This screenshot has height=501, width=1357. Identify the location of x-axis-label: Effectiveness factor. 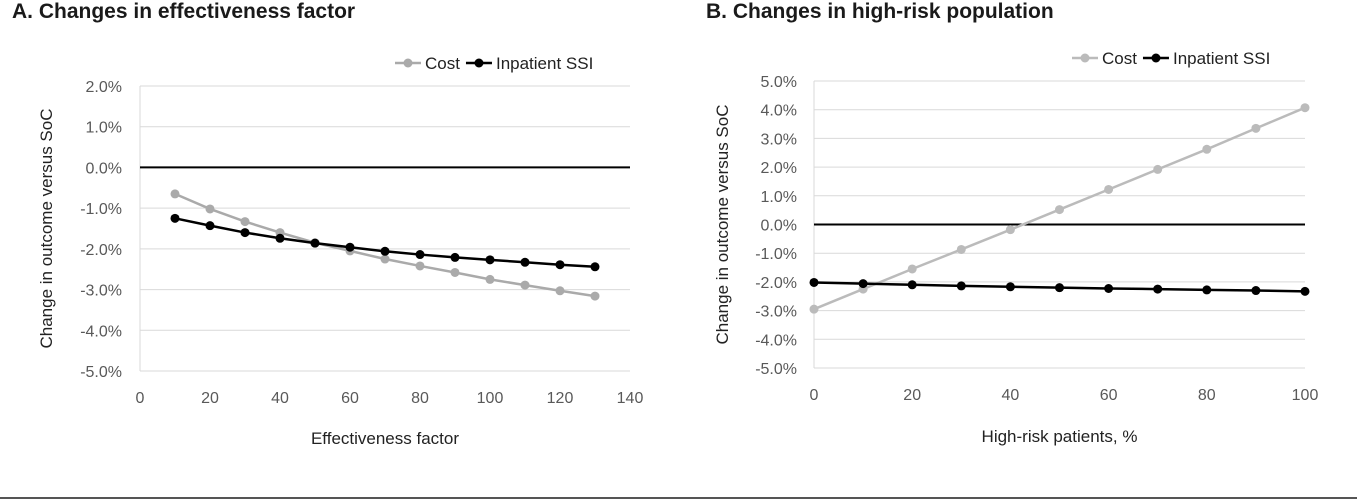
(385, 438).